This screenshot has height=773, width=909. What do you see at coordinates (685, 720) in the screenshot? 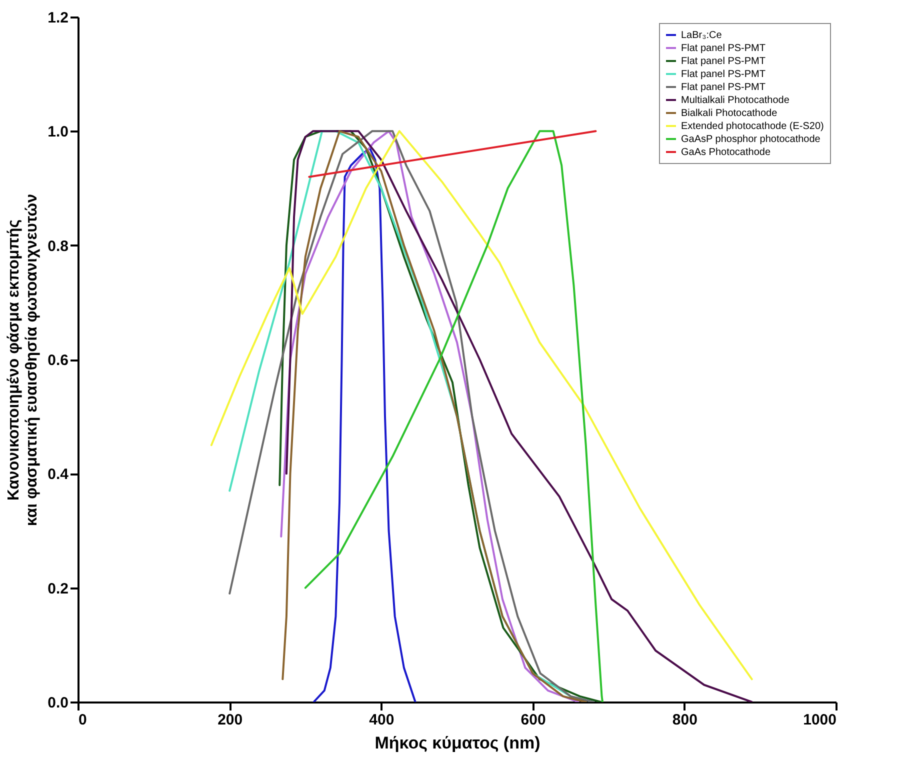
I see `x-tick-label: 800` at bounding box center [685, 720].